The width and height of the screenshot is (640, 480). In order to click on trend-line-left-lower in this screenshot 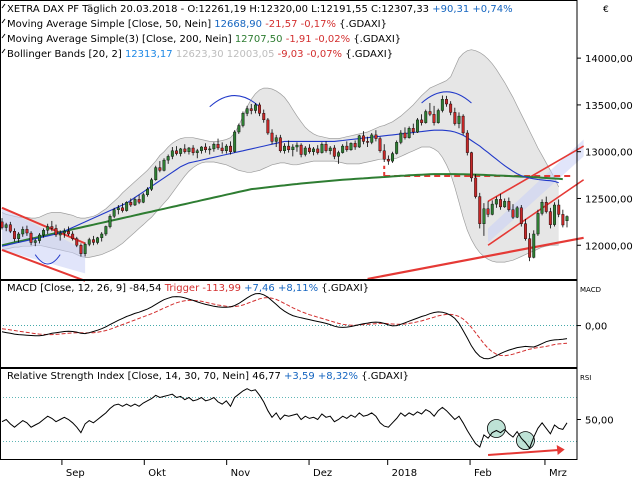, I will do `click(43, 265)`.